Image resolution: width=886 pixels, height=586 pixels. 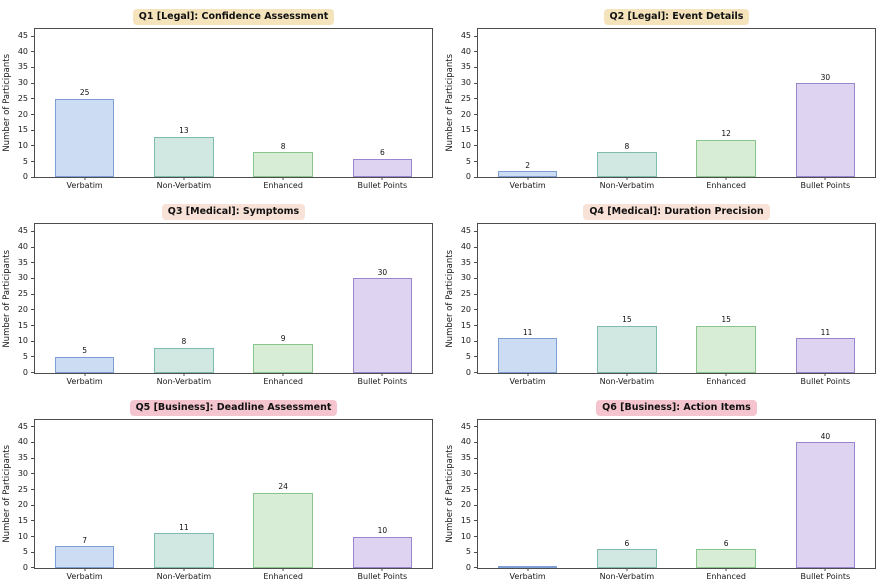 I want to click on bar-value-label: 6, so click(x=726, y=543).